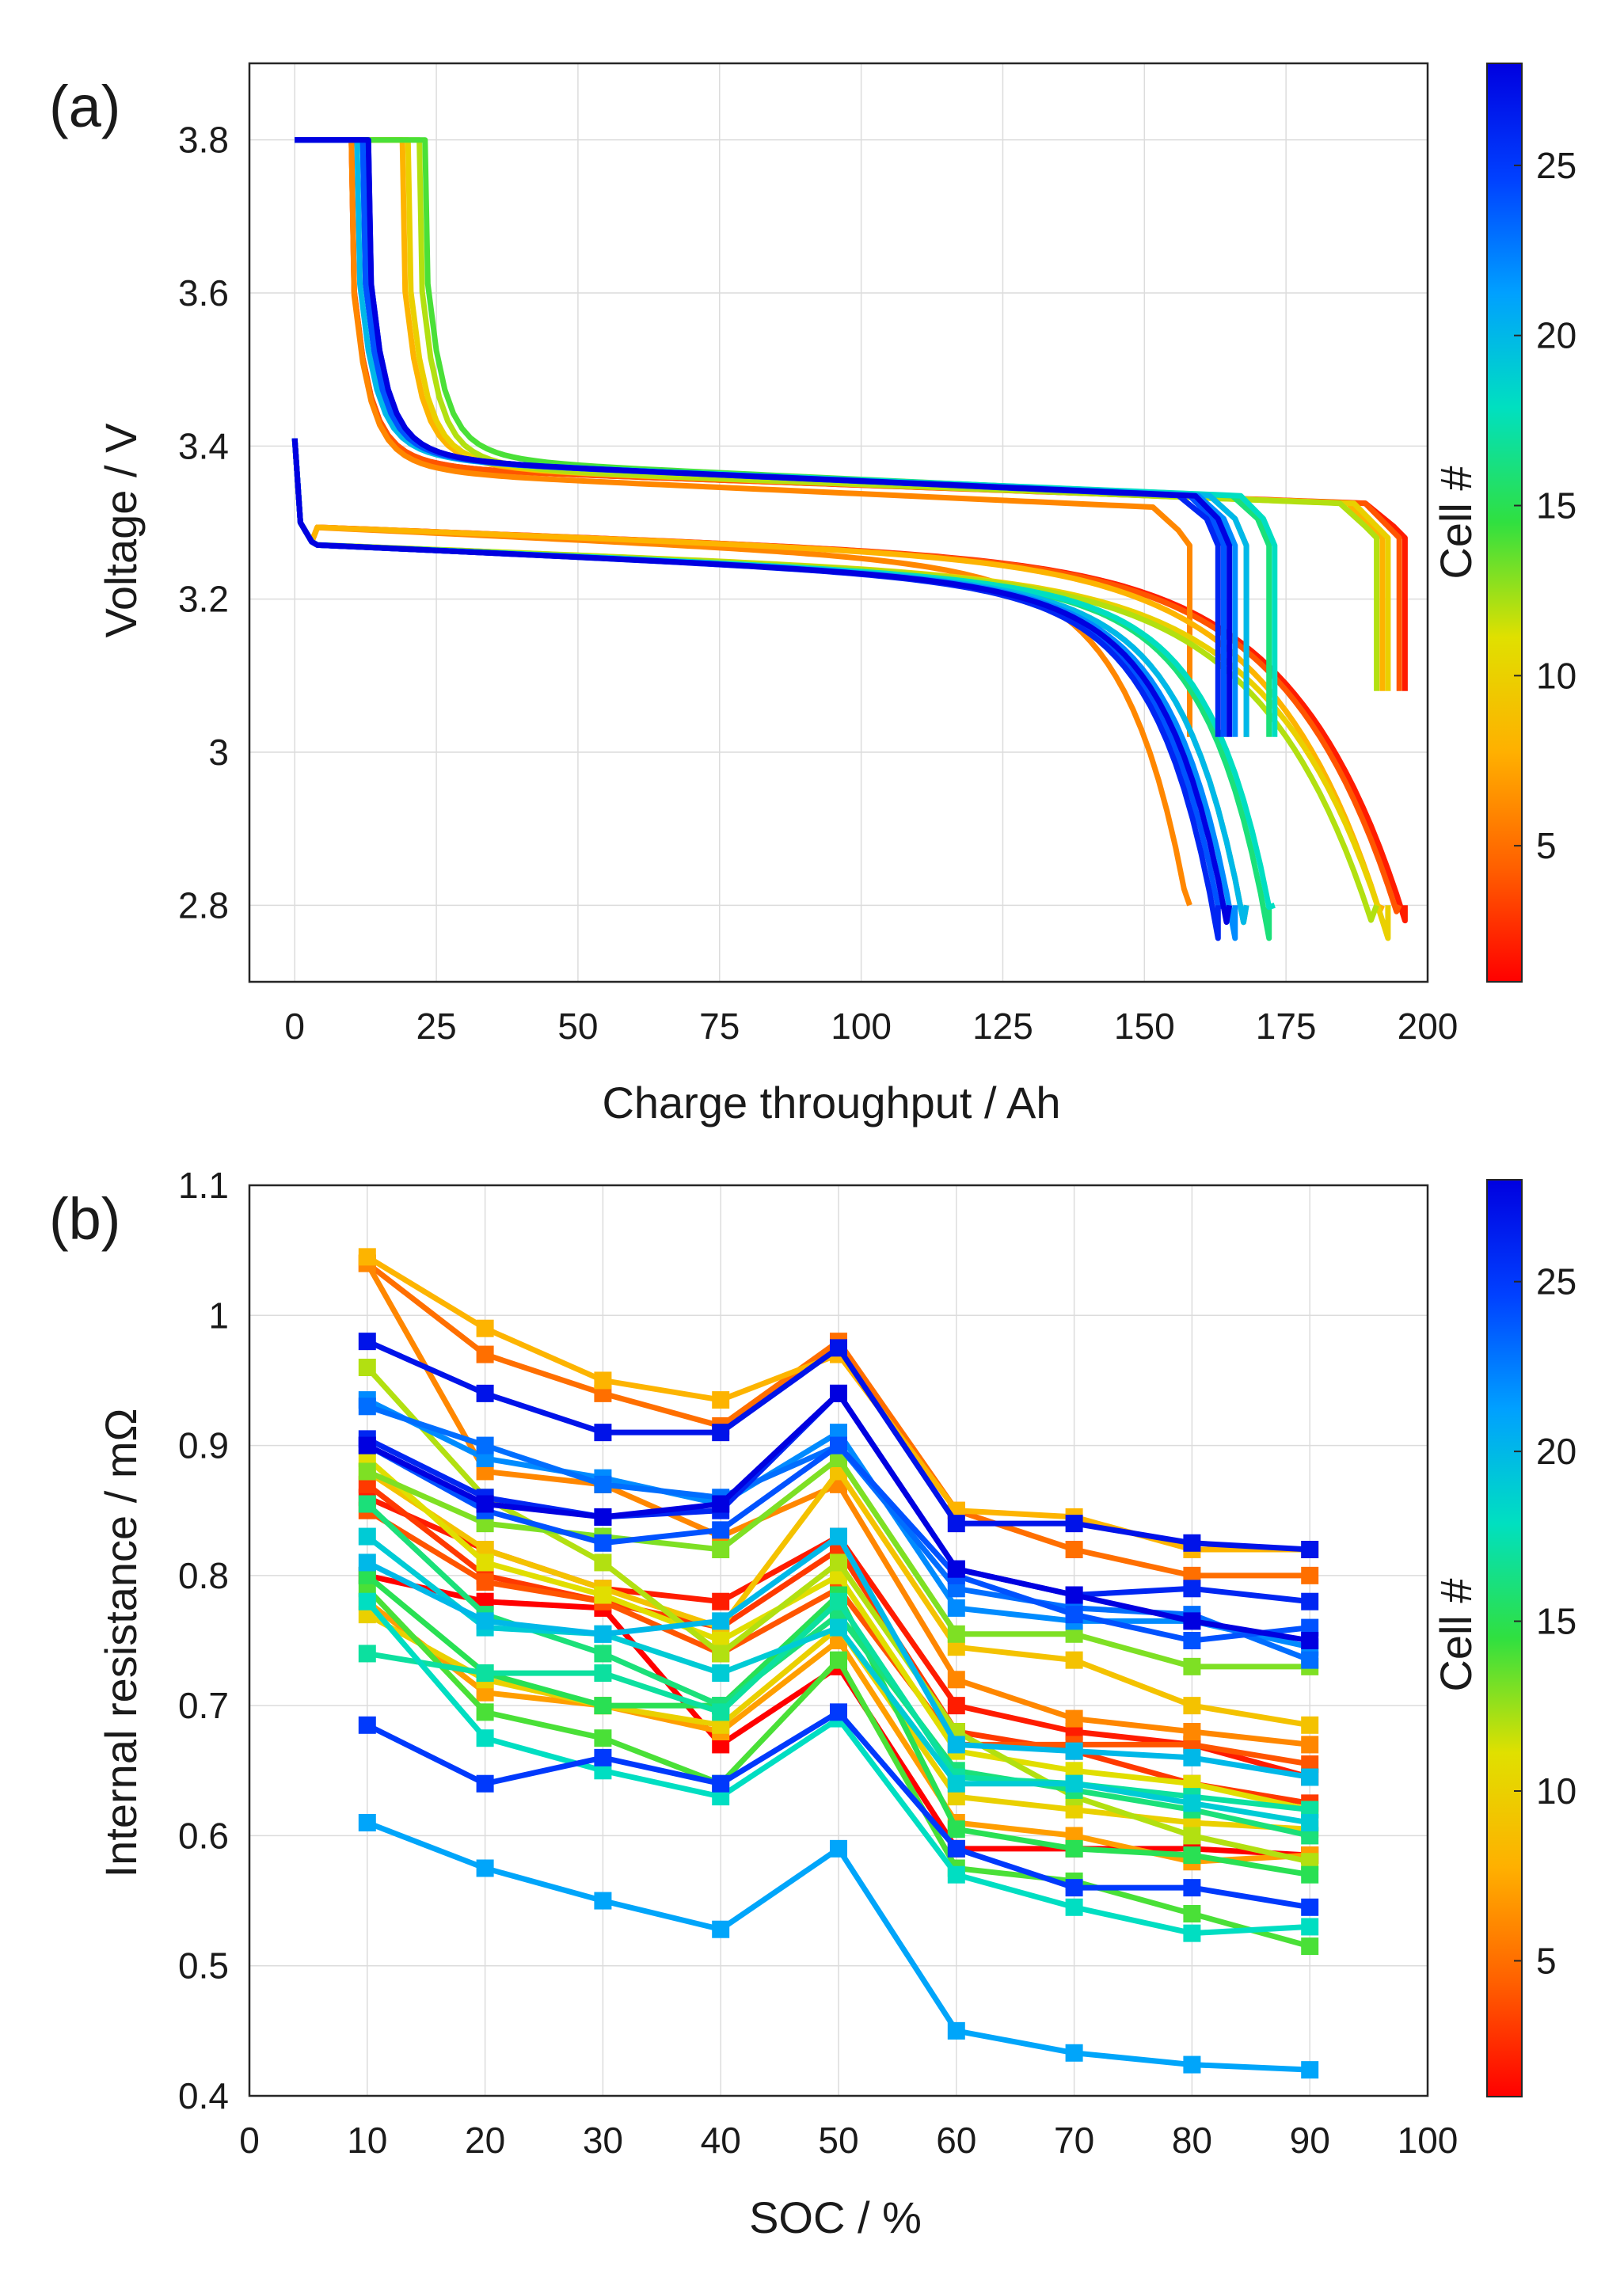 The width and height of the screenshot is (1624, 2274). Describe the element at coordinates (84, 1219) in the screenshot. I see `panel-b-label: (b)` at that location.